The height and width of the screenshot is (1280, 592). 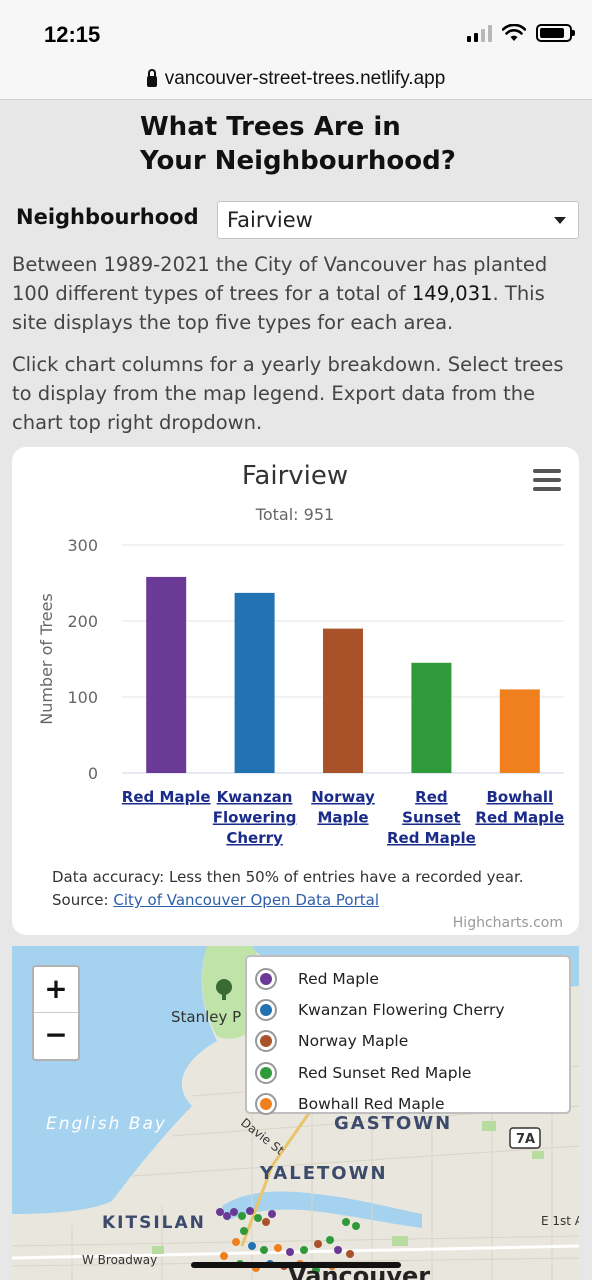 What do you see at coordinates (514, 32) in the screenshot?
I see `wifi-icon` at bounding box center [514, 32].